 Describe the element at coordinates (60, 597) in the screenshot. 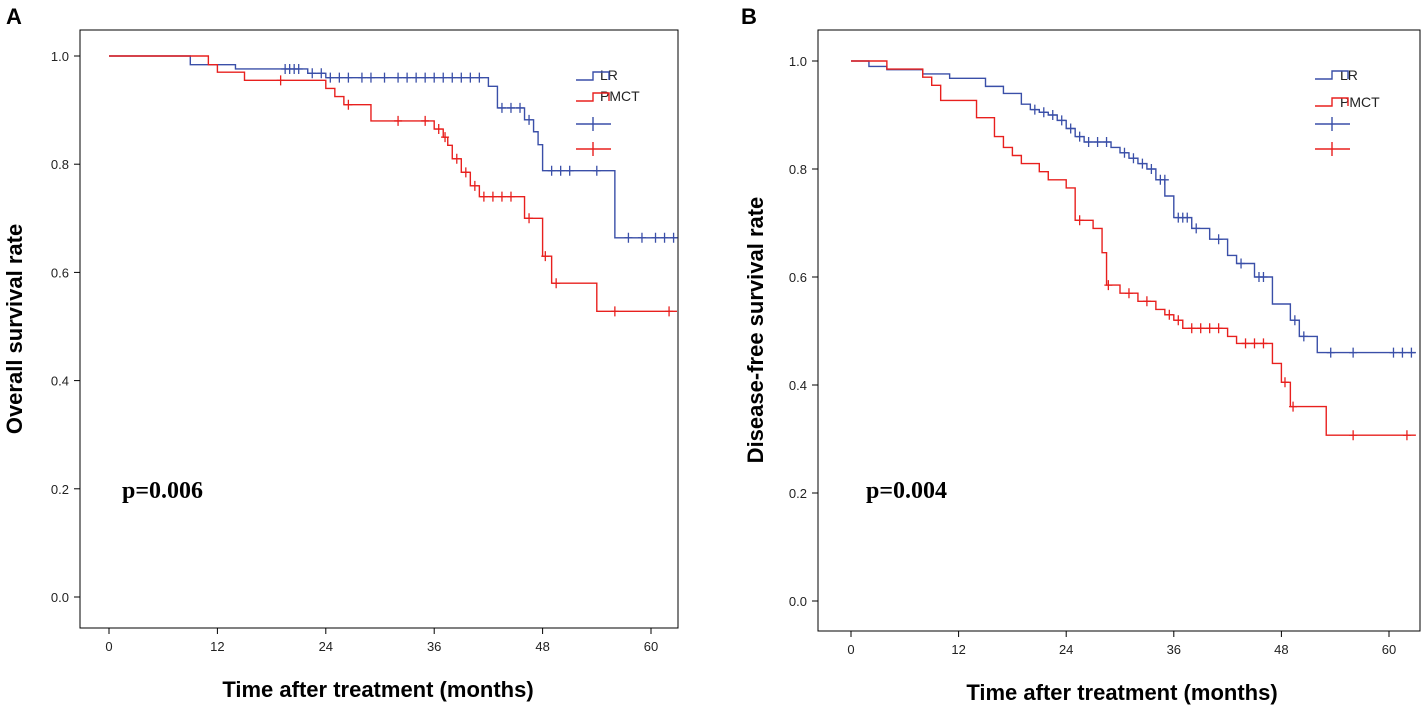

I see `panel-a-y-tick-label: 0.0` at that location.